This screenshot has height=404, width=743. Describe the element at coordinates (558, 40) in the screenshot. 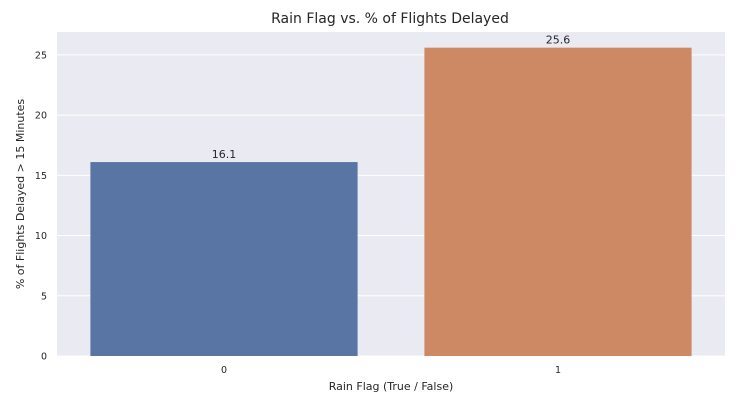

I see `bar-value-label: 25.6` at that location.